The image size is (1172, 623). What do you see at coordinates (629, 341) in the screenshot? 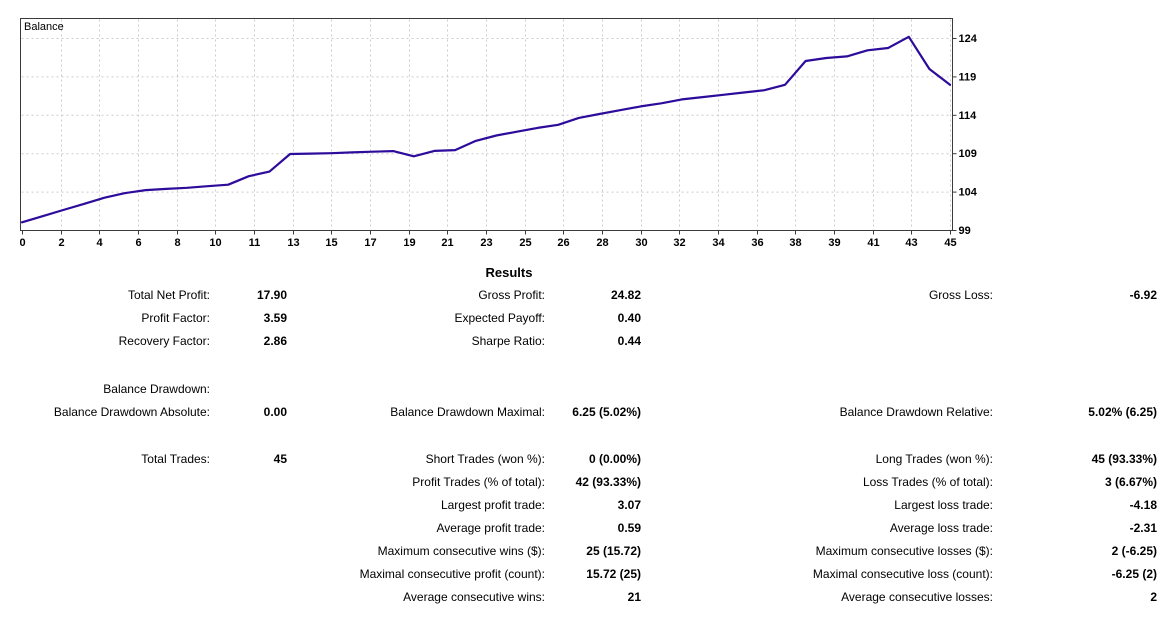
I see `stat-value: 0.44` at bounding box center [629, 341].